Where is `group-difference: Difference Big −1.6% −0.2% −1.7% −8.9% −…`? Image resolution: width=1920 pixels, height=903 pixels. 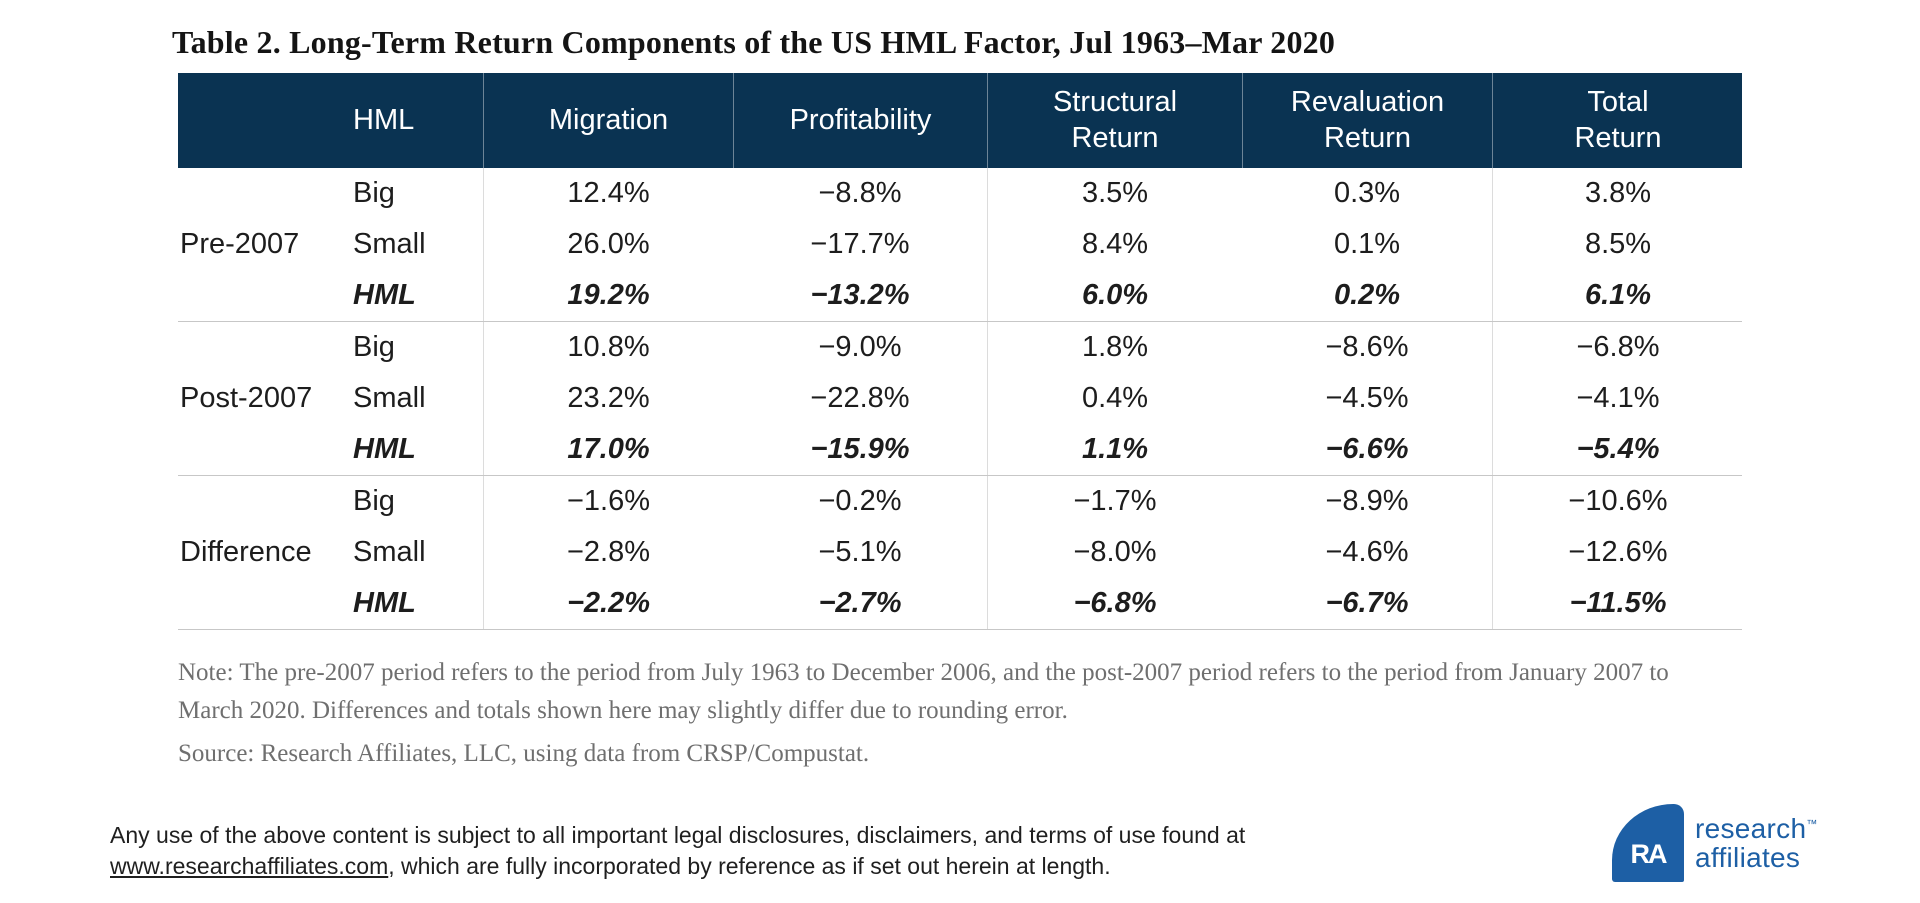 group-difference: Difference Big −1.6% −0.2% −1.7% −8.9% −… is located at coordinates (960, 553).